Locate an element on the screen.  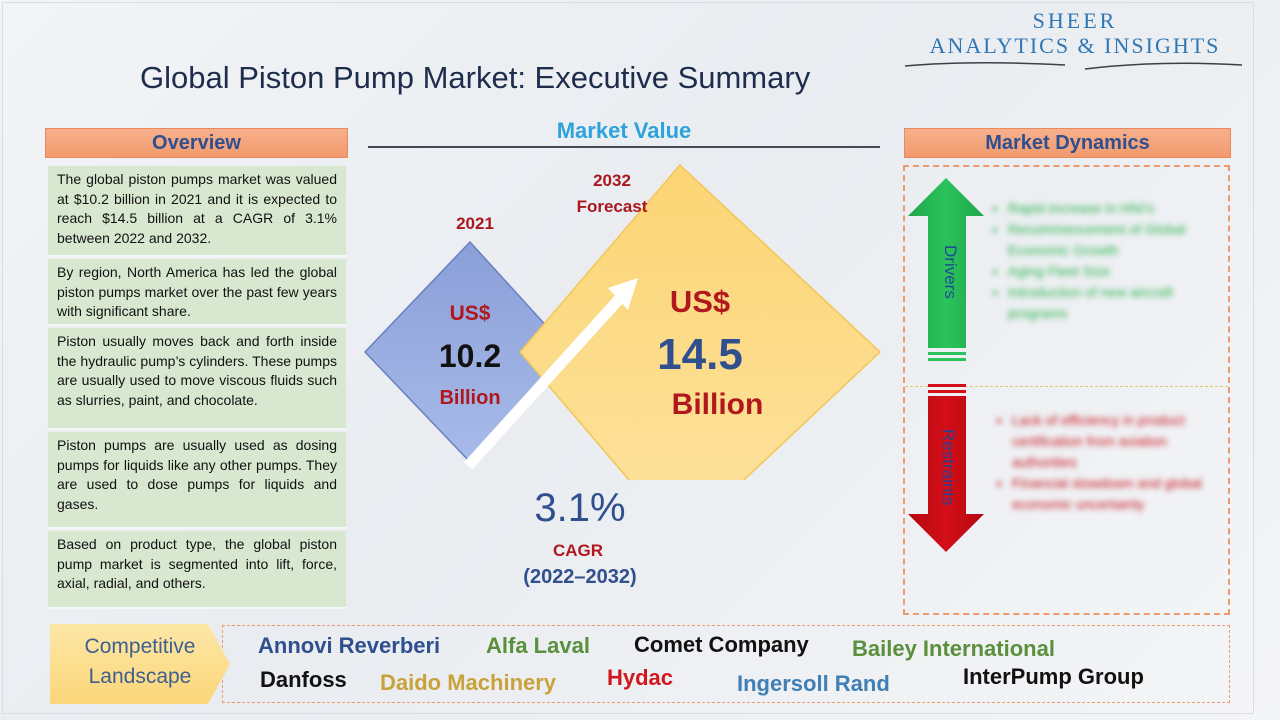
logo-swoosh-icon is located at coordinates (1073, 65).